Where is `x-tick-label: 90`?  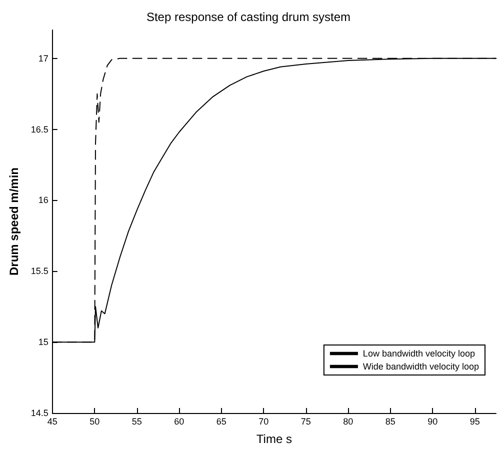
x-tick-label: 90 is located at coordinates (433, 421).